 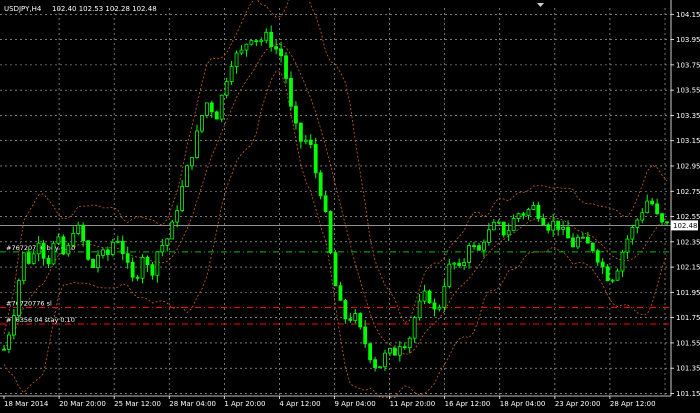 I want to click on y-tick-label: 102.75, so click(x=688, y=192).